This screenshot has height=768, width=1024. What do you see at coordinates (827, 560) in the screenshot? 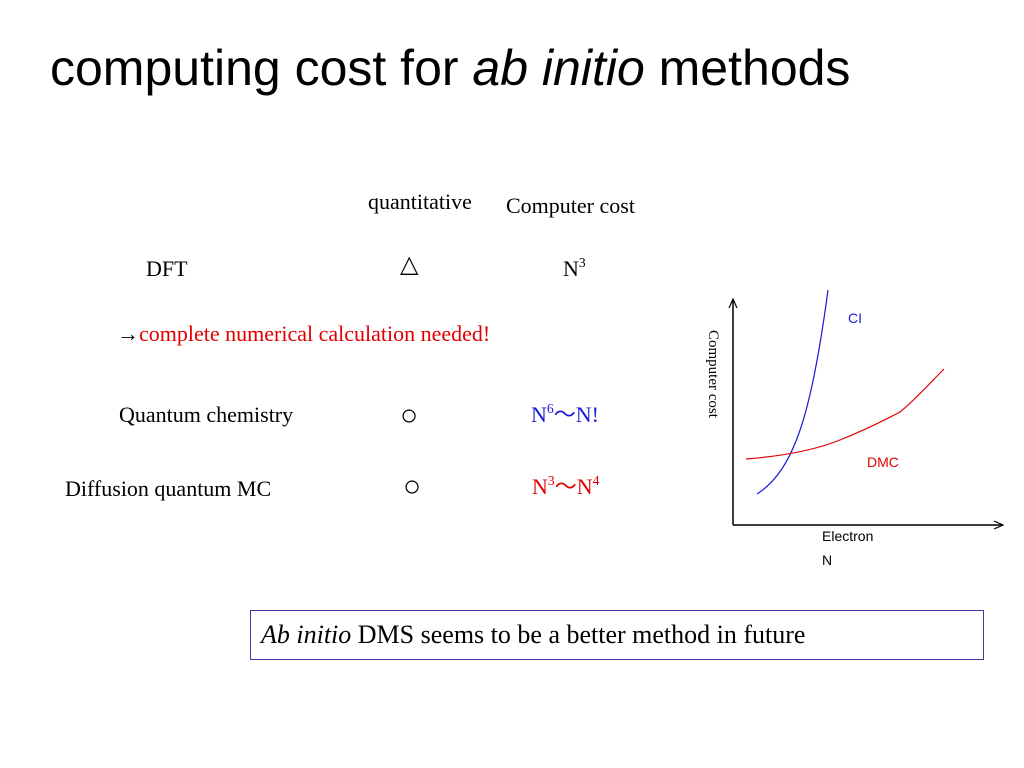
I see `x-axis-label-line2: N` at bounding box center [827, 560].